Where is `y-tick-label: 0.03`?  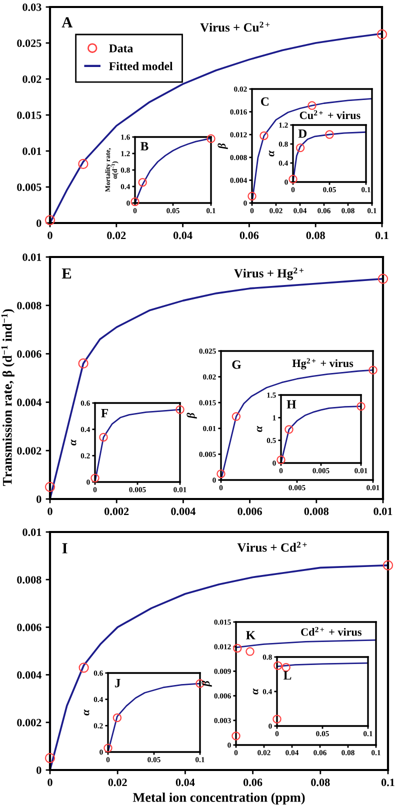
y-tick-label: 0.03 is located at coordinates (32, 7).